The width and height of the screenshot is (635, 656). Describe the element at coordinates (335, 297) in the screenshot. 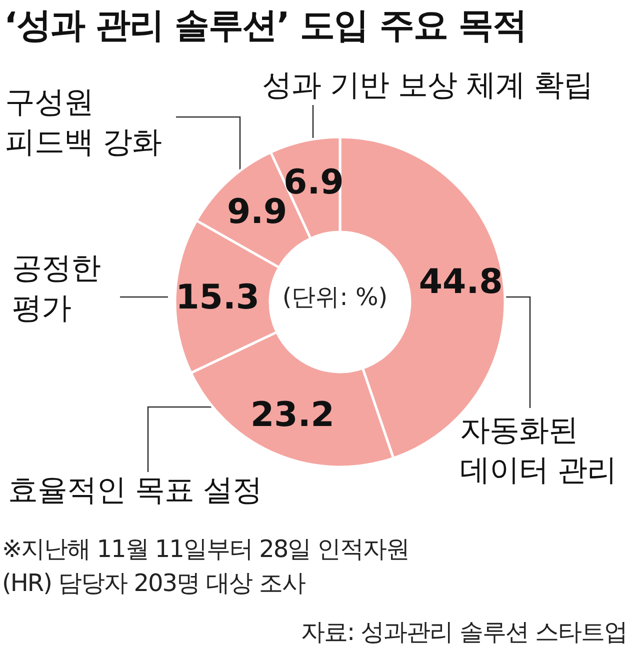

I see `text: (단위: %)` at that location.